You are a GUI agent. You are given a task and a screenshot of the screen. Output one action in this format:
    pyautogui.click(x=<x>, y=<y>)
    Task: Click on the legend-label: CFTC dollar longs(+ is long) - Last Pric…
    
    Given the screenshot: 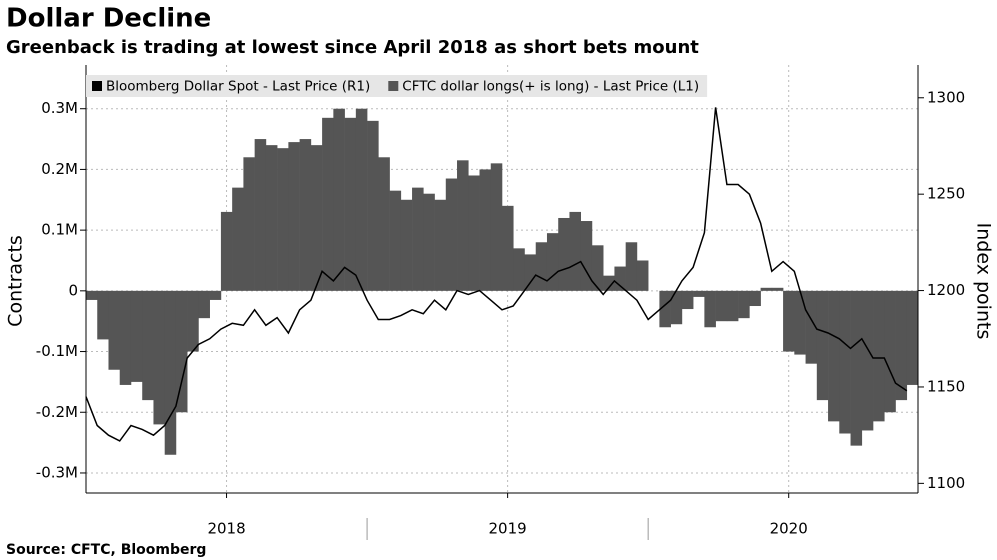 What is the action you would take?
    pyautogui.click(x=550, y=87)
    